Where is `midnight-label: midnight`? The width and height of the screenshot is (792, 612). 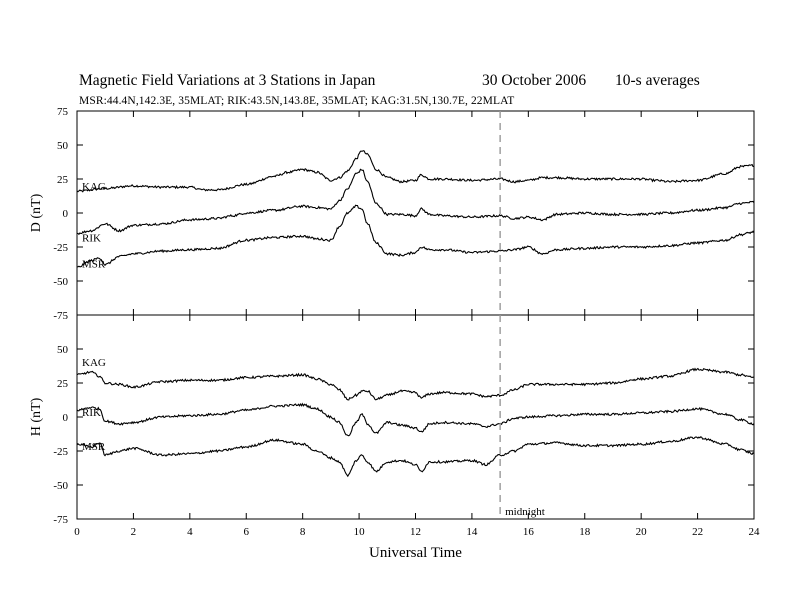 midnight-label: midnight is located at coordinates (525, 512).